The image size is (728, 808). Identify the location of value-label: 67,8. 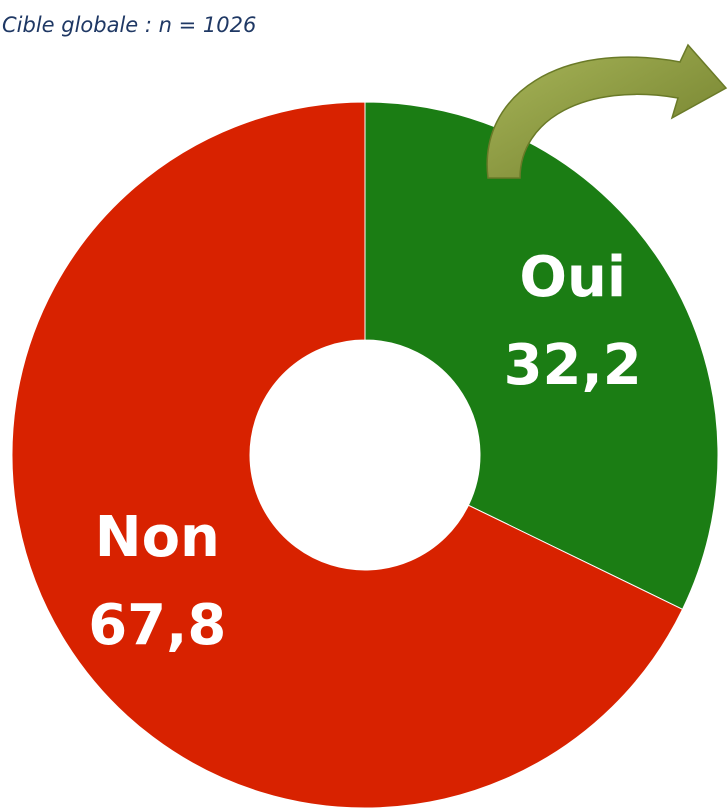
(157, 625).